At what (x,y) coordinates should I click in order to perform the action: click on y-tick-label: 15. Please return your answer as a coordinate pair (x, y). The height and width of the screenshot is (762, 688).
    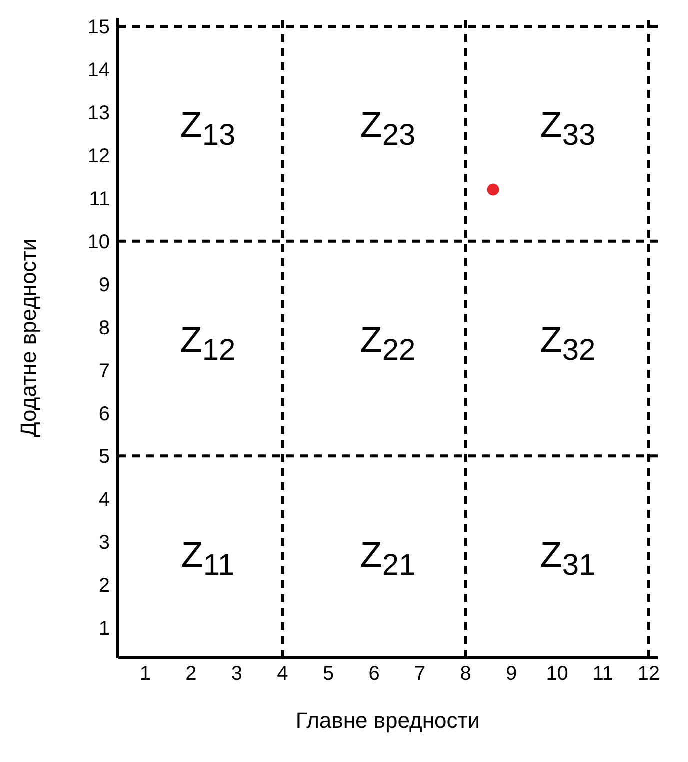
    Looking at the image, I should click on (99, 27).